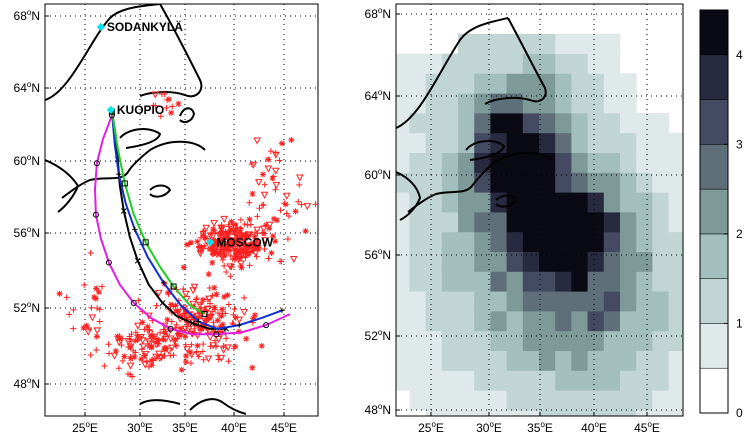 This screenshot has width=750, height=441. I want to click on city-marker-icon, so click(100, 27).